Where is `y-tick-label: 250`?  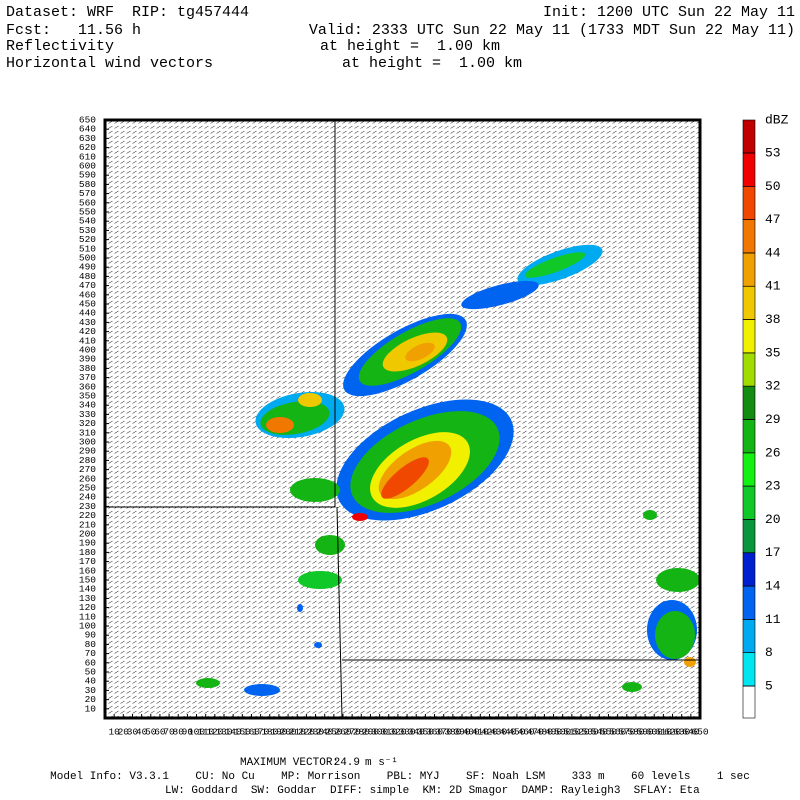 y-tick-label: 250 is located at coordinates (87, 488).